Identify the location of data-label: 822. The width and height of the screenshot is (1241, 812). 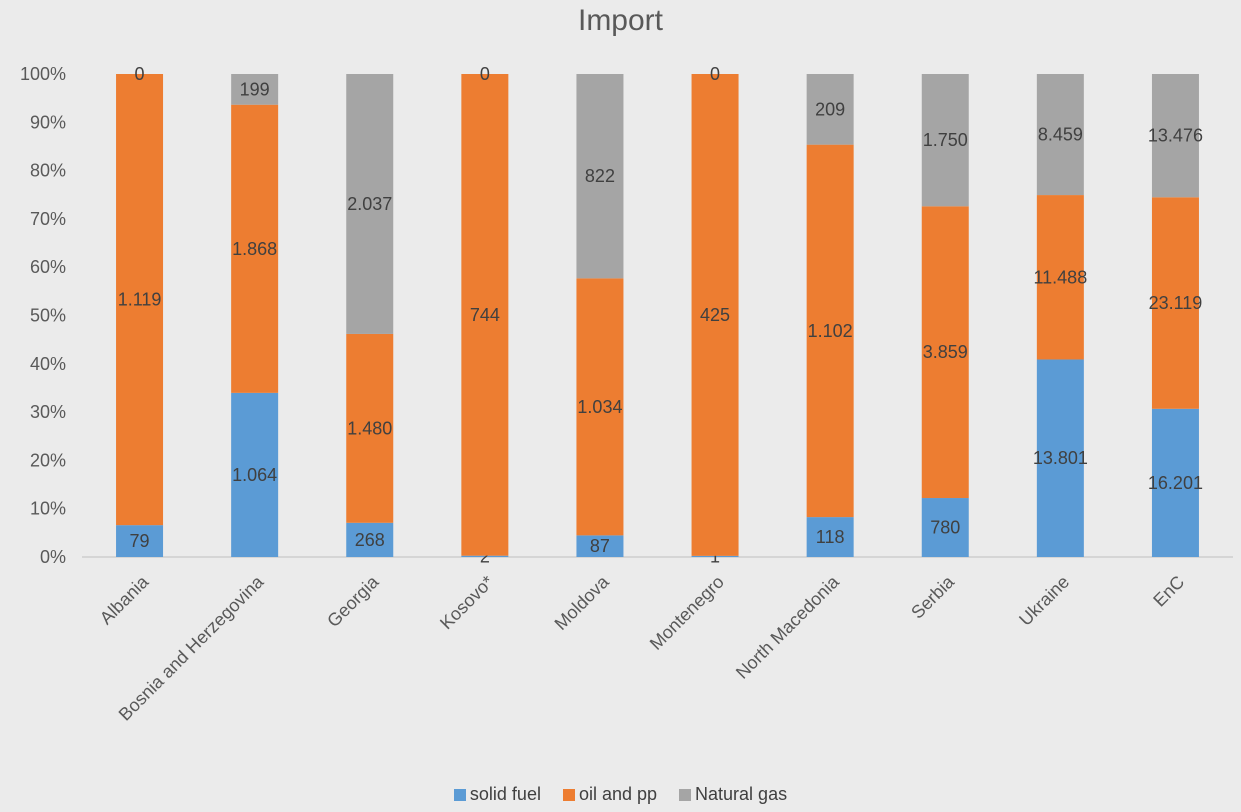
(600, 176).